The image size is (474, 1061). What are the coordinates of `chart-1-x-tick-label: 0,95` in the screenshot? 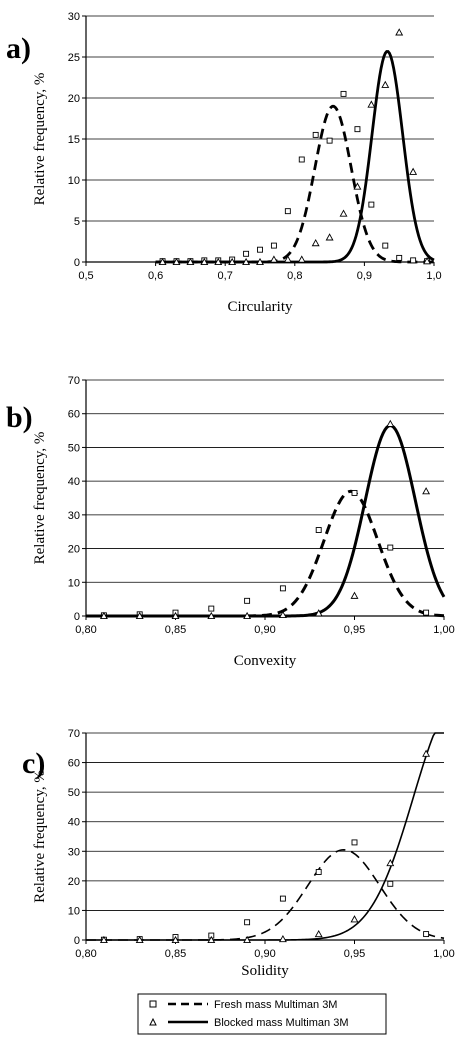 It's located at (354, 630).